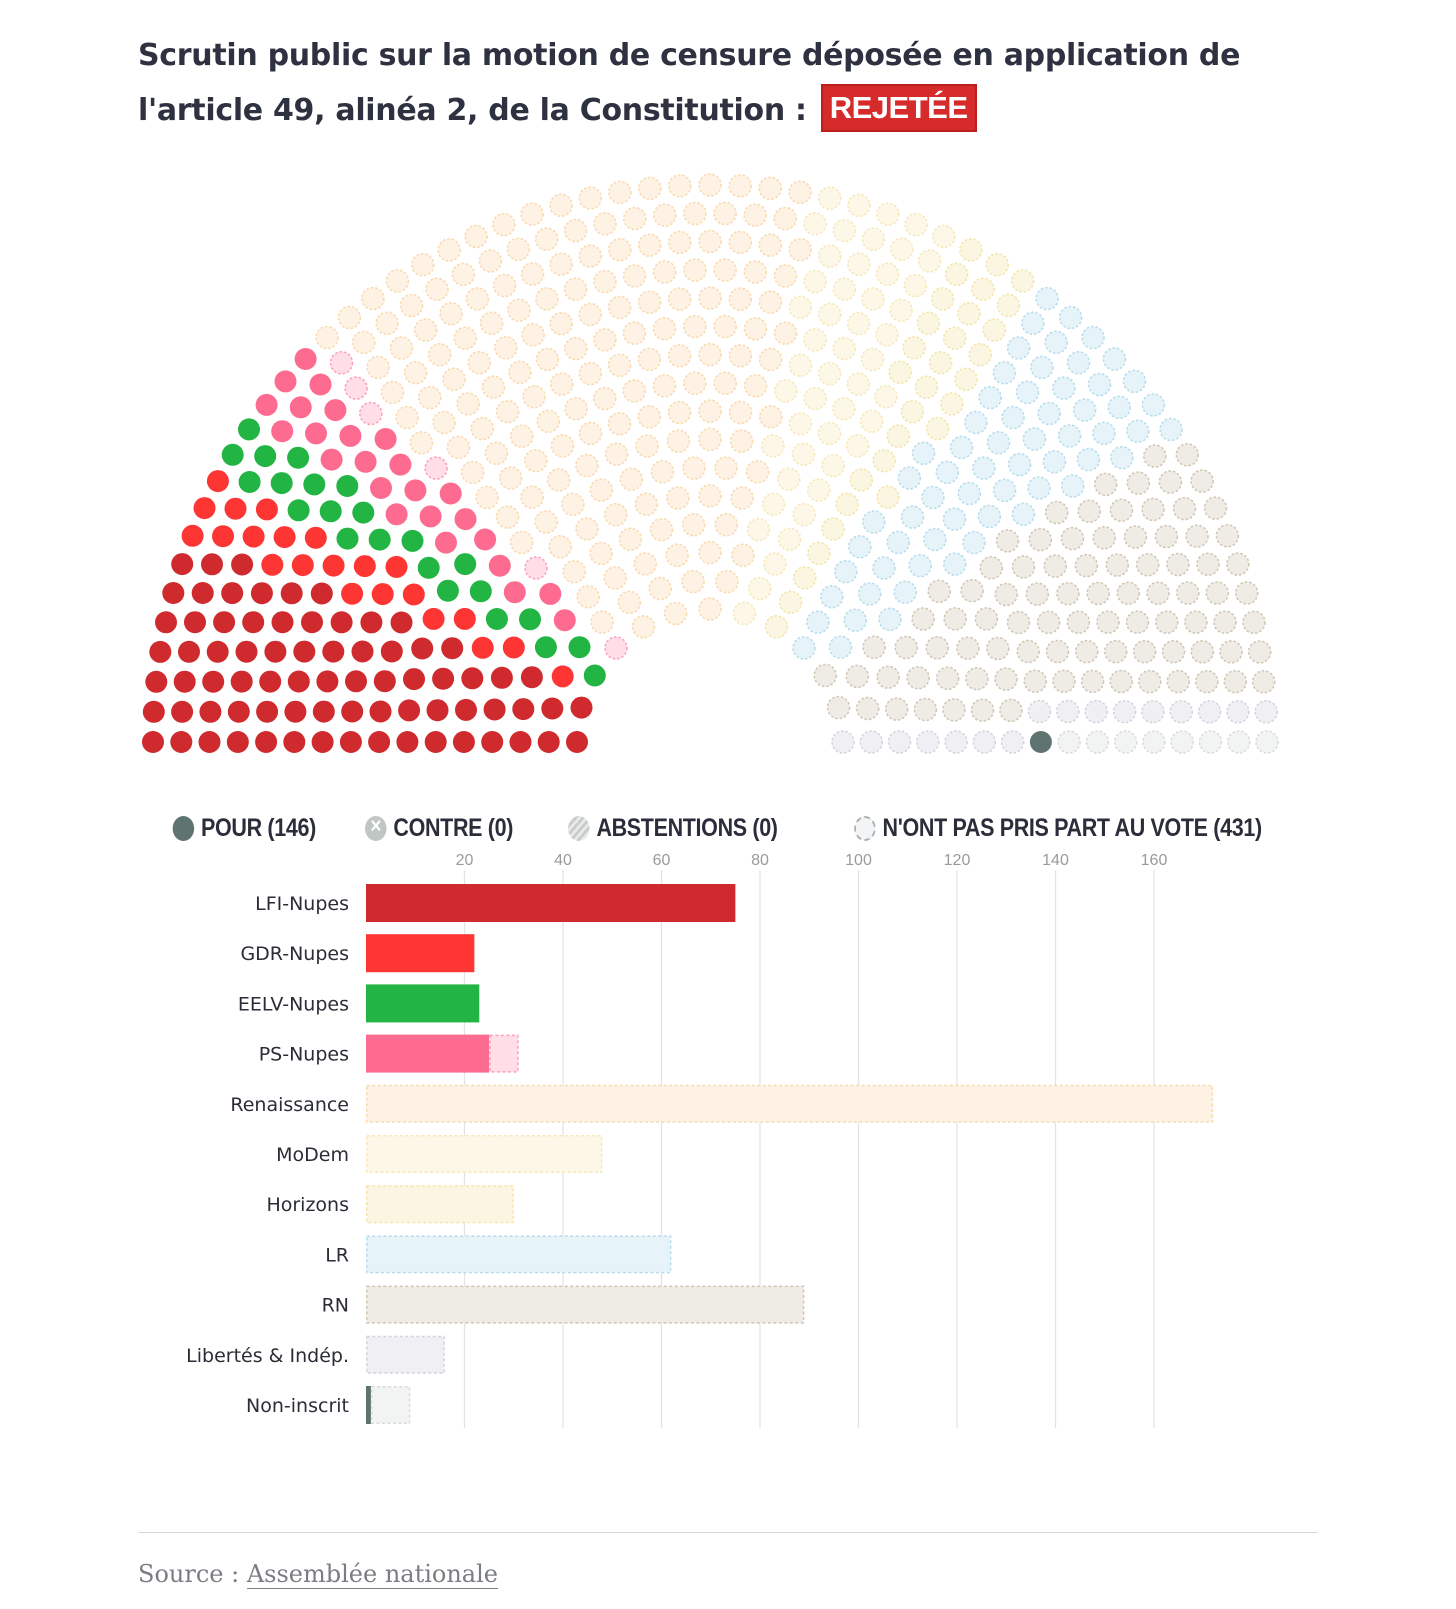 The image size is (1456, 1609). Describe the element at coordinates (335, 1306) in the screenshot. I see `category-label: RN` at that location.